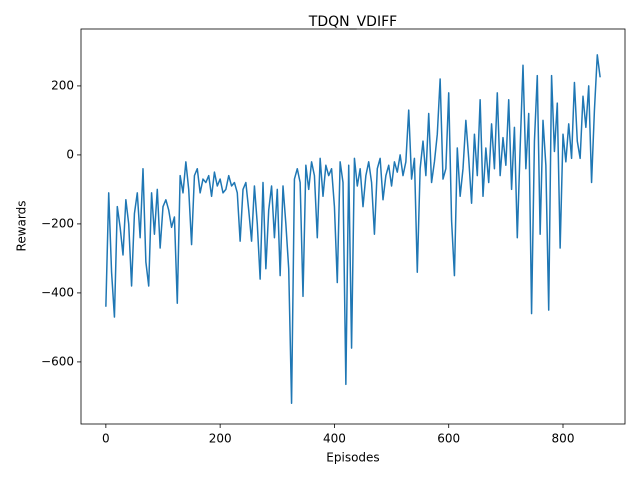 The height and width of the screenshot is (480, 640). What do you see at coordinates (563, 439) in the screenshot?
I see `x-tick-label: 800` at bounding box center [563, 439].